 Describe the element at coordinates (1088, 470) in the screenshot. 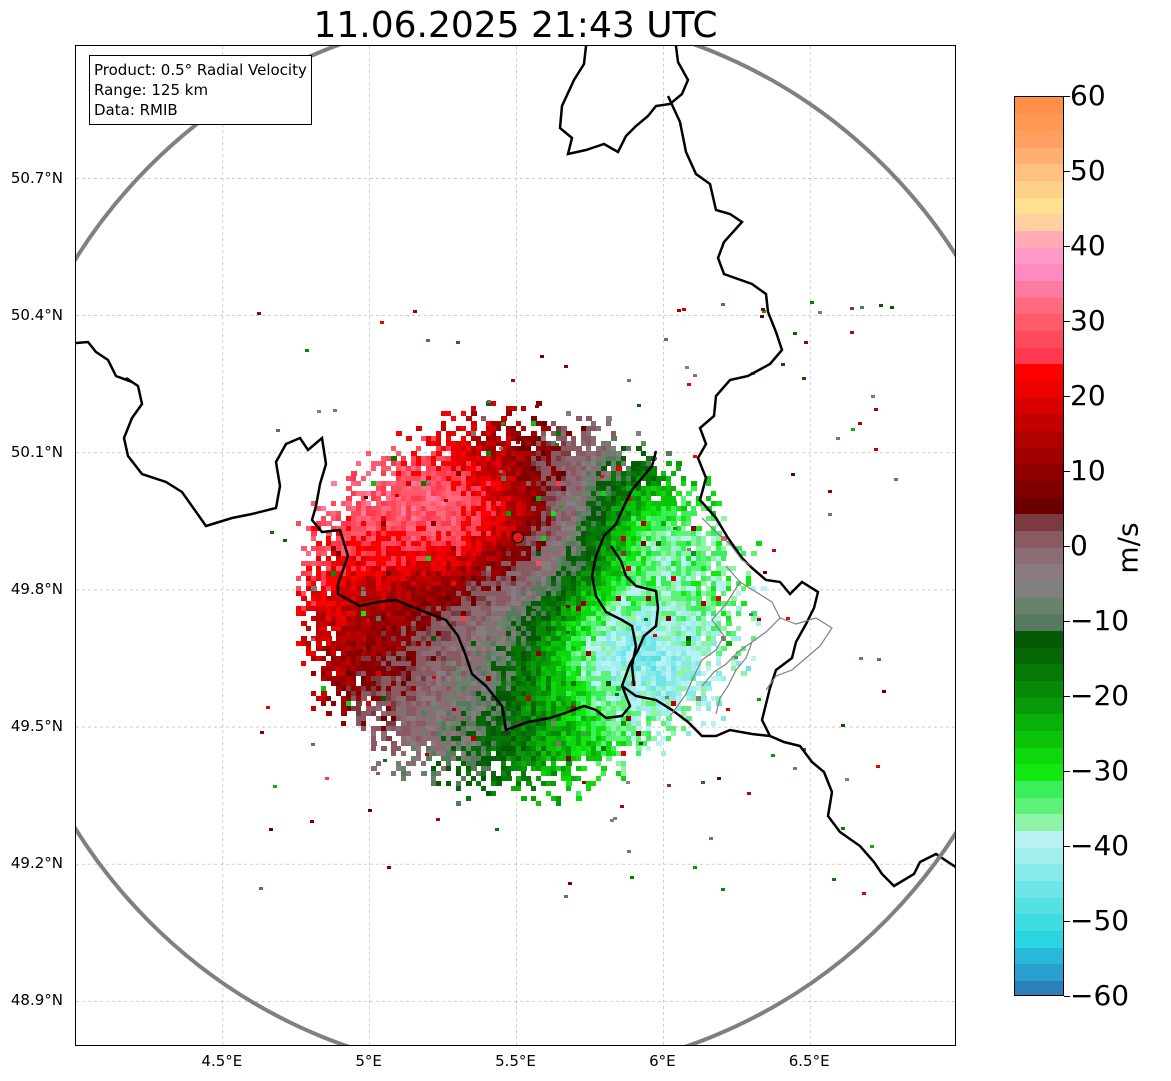

I see `colorbar-tick-label: 10` at that location.